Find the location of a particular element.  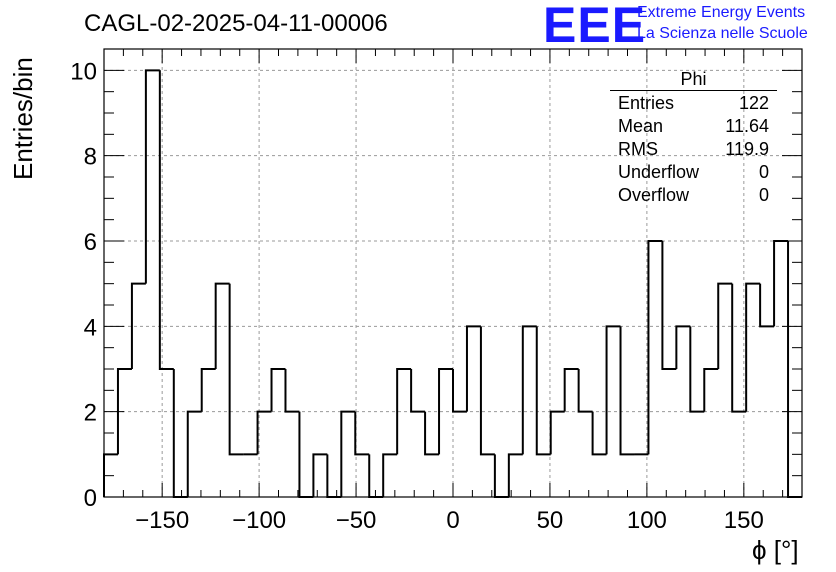

stats-label: Mean is located at coordinates (641, 126).